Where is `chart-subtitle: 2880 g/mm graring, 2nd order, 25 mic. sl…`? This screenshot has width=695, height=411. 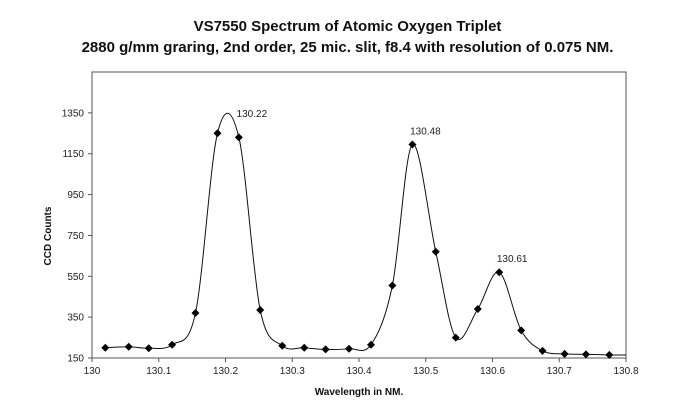 chart-subtitle: 2880 g/mm graring, 2nd order, 25 mic. sl… is located at coordinates (347, 47).